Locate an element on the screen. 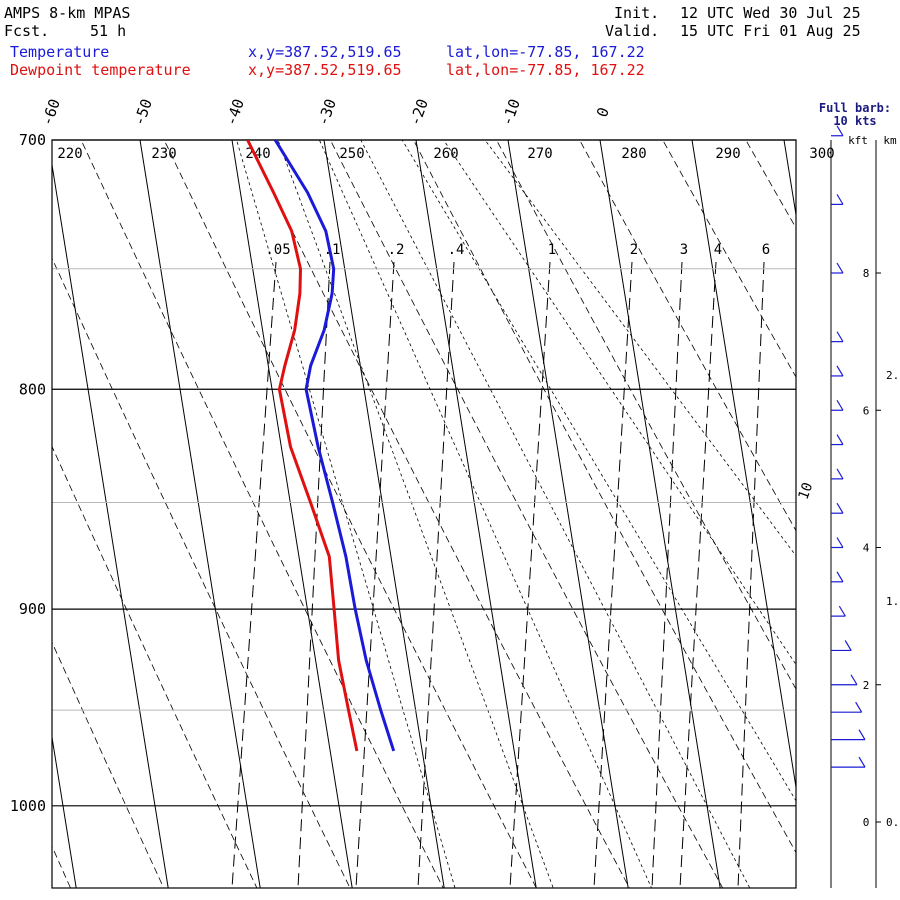 This screenshot has width=900, height=900. grid-xy-temperature: x,y=387.52,519.65 is located at coordinates (325, 52).